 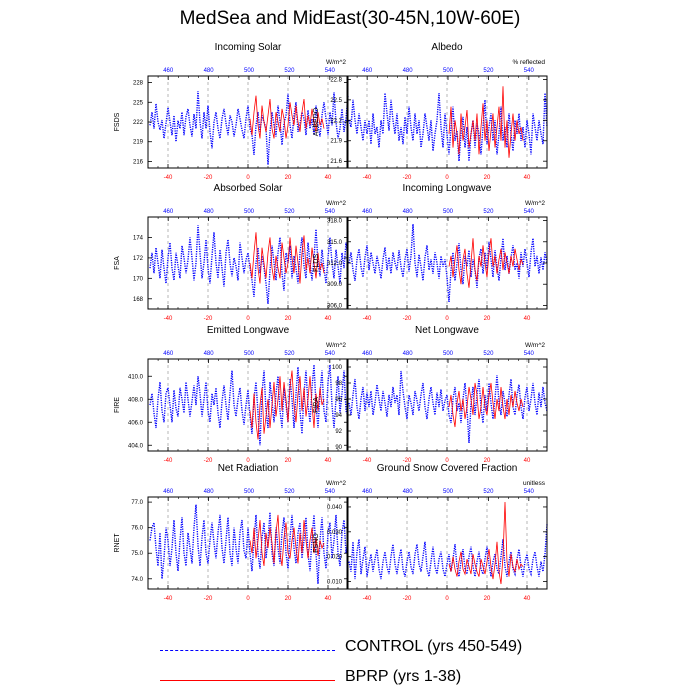 I want to click on y-tick-label: 77.0, so click(x=137, y=503).